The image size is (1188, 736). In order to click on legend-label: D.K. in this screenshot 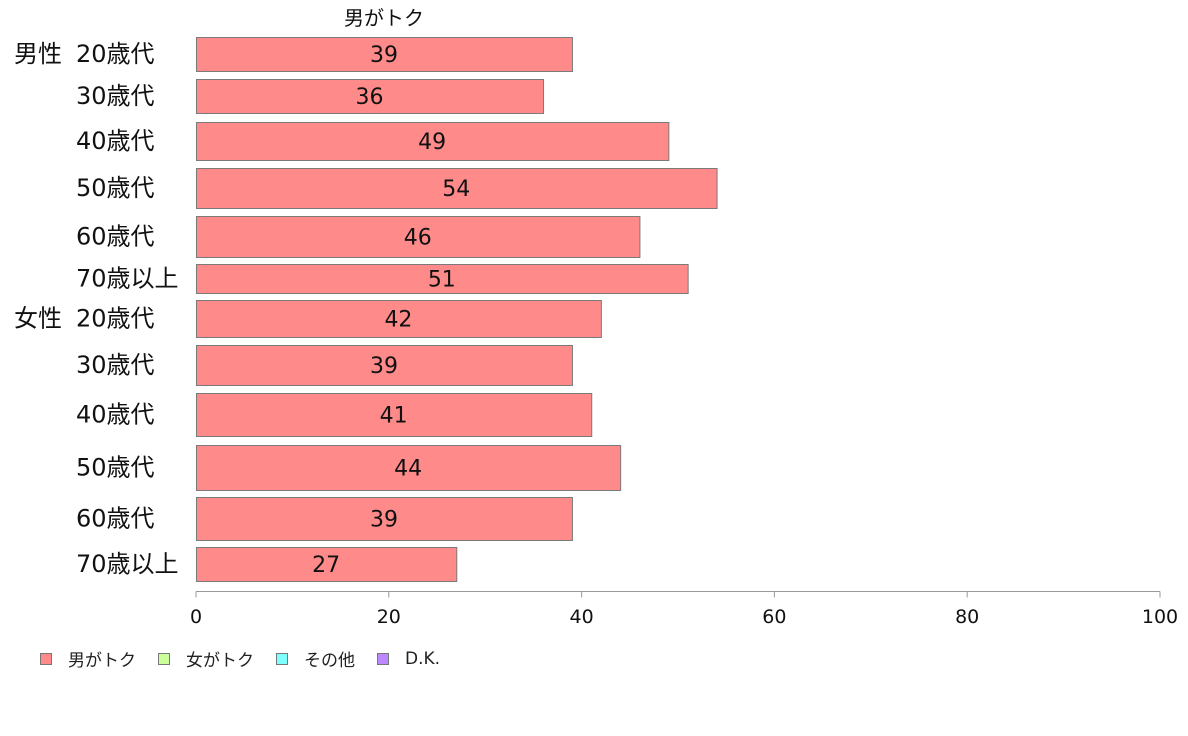, I will do `click(423, 658)`.